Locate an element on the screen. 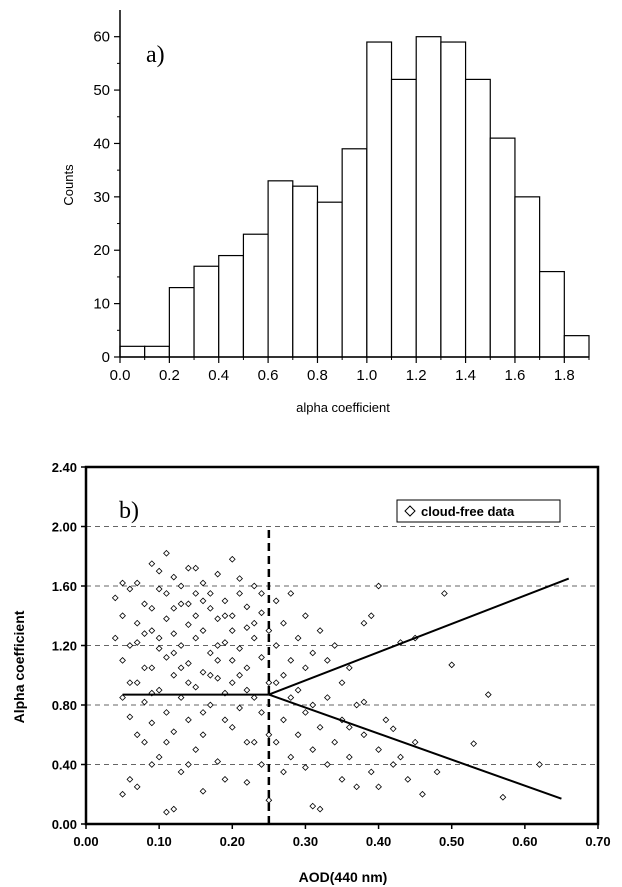 This screenshot has height=887, width=622. scatter-x-tick-label: 0.50 is located at coordinates (451, 841).